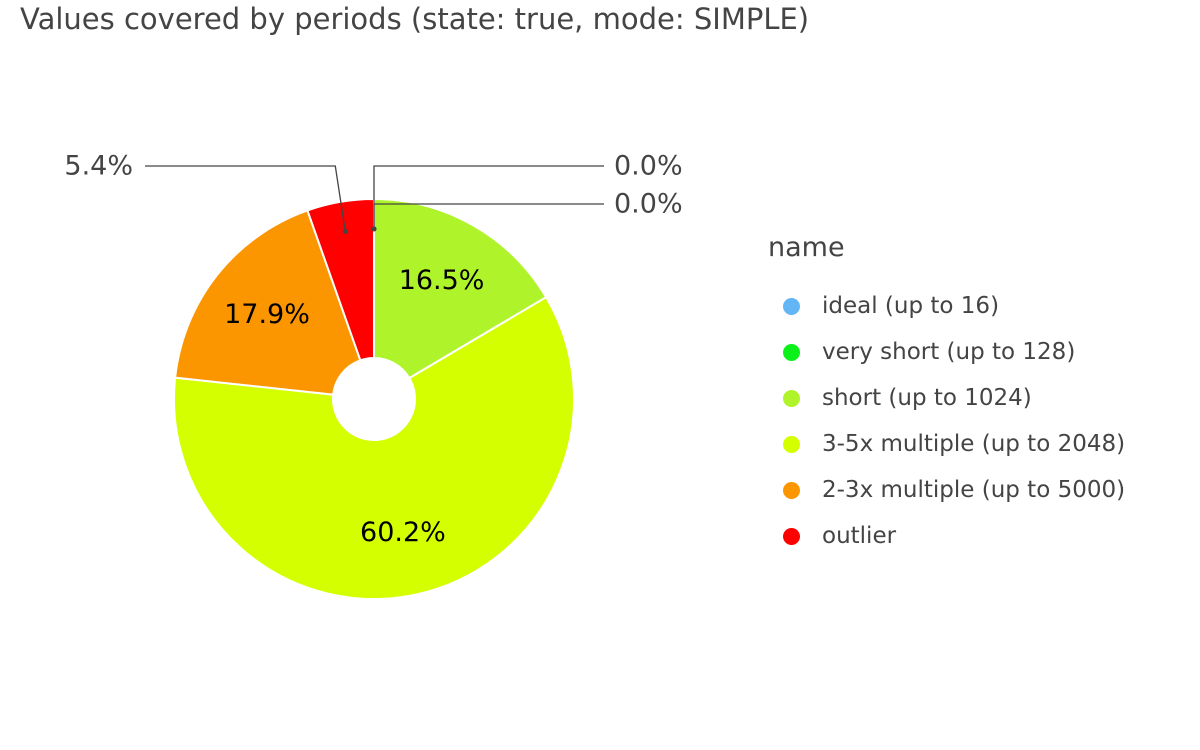 The image size is (1200, 750). Describe the element at coordinates (946, 536) in the screenshot. I see `legend-item-outlier: outlier` at that location.